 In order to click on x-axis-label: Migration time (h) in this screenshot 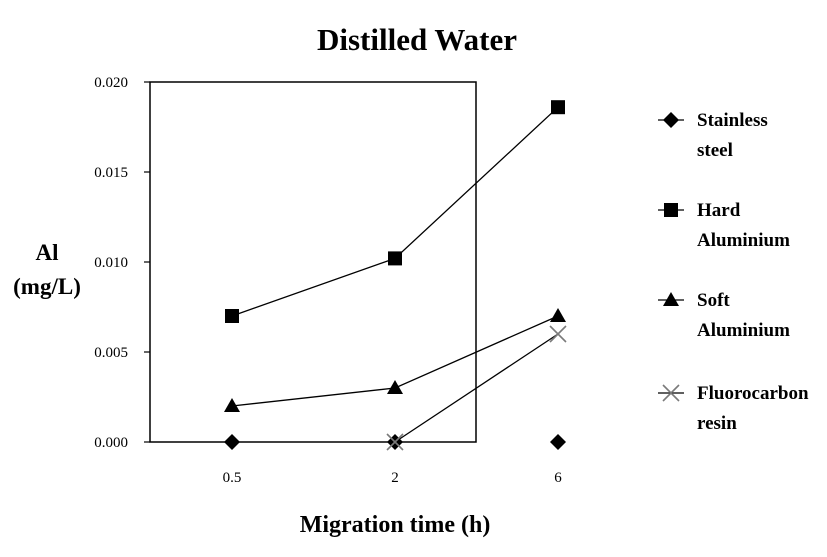, I will do `click(395, 525)`.